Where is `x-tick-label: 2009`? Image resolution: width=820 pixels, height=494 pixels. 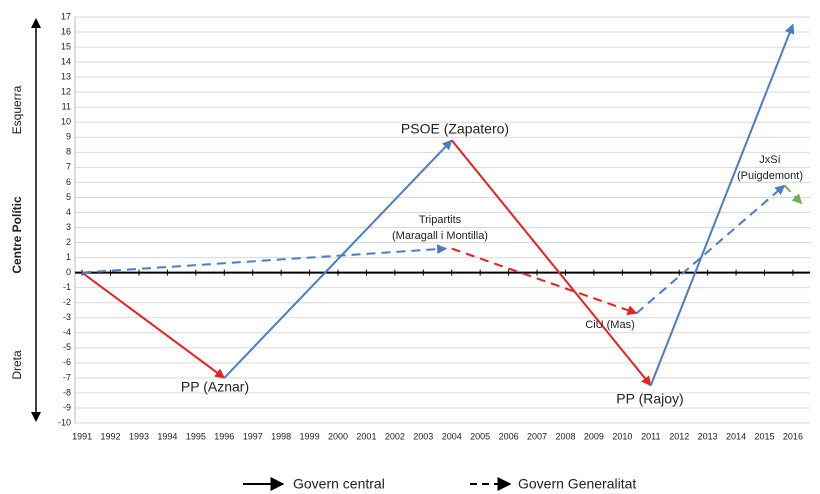 x-tick-label: 2009 is located at coordinates (594, 436).